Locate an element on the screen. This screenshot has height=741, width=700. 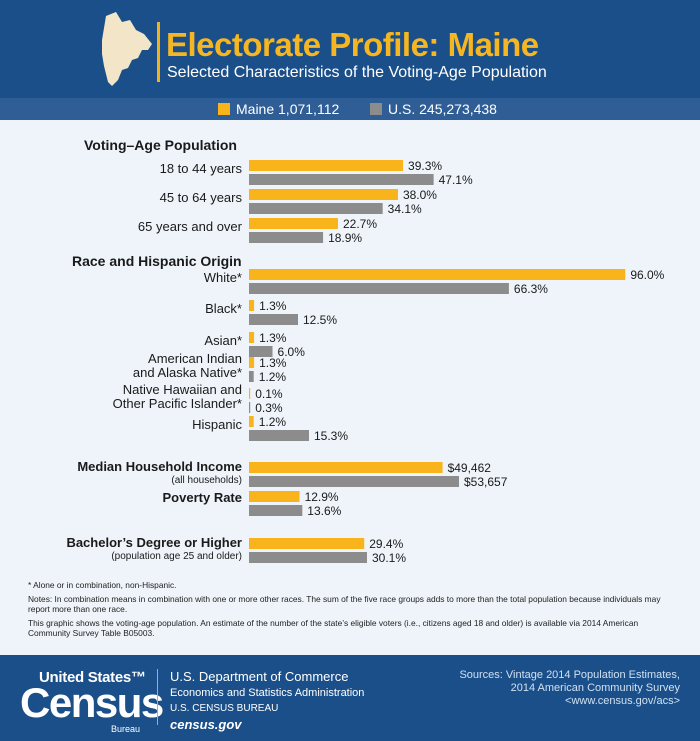
value-label-maine: 0.1% is located at coordinates (269, 394).